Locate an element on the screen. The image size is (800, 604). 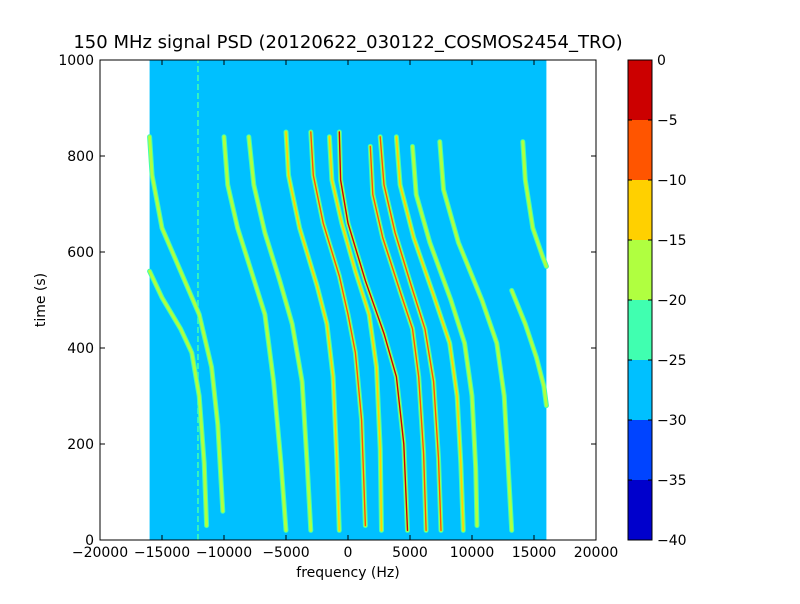
x-tick-label: −5000 is located at coordinates (285, 553).